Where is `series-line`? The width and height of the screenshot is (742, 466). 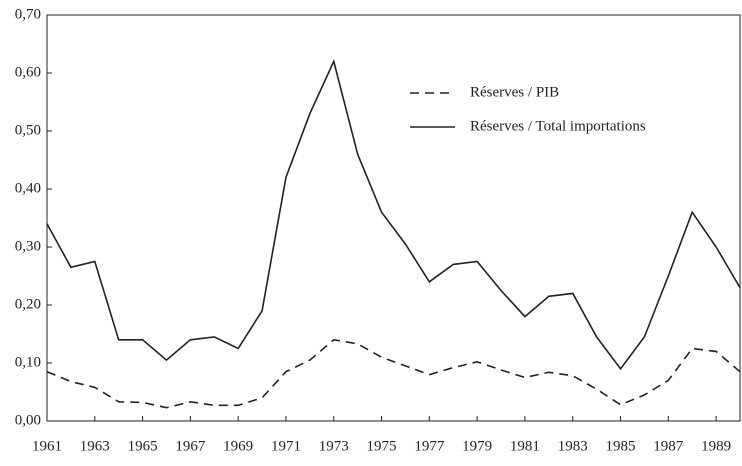
series-line is located at coordinates (393, 373).